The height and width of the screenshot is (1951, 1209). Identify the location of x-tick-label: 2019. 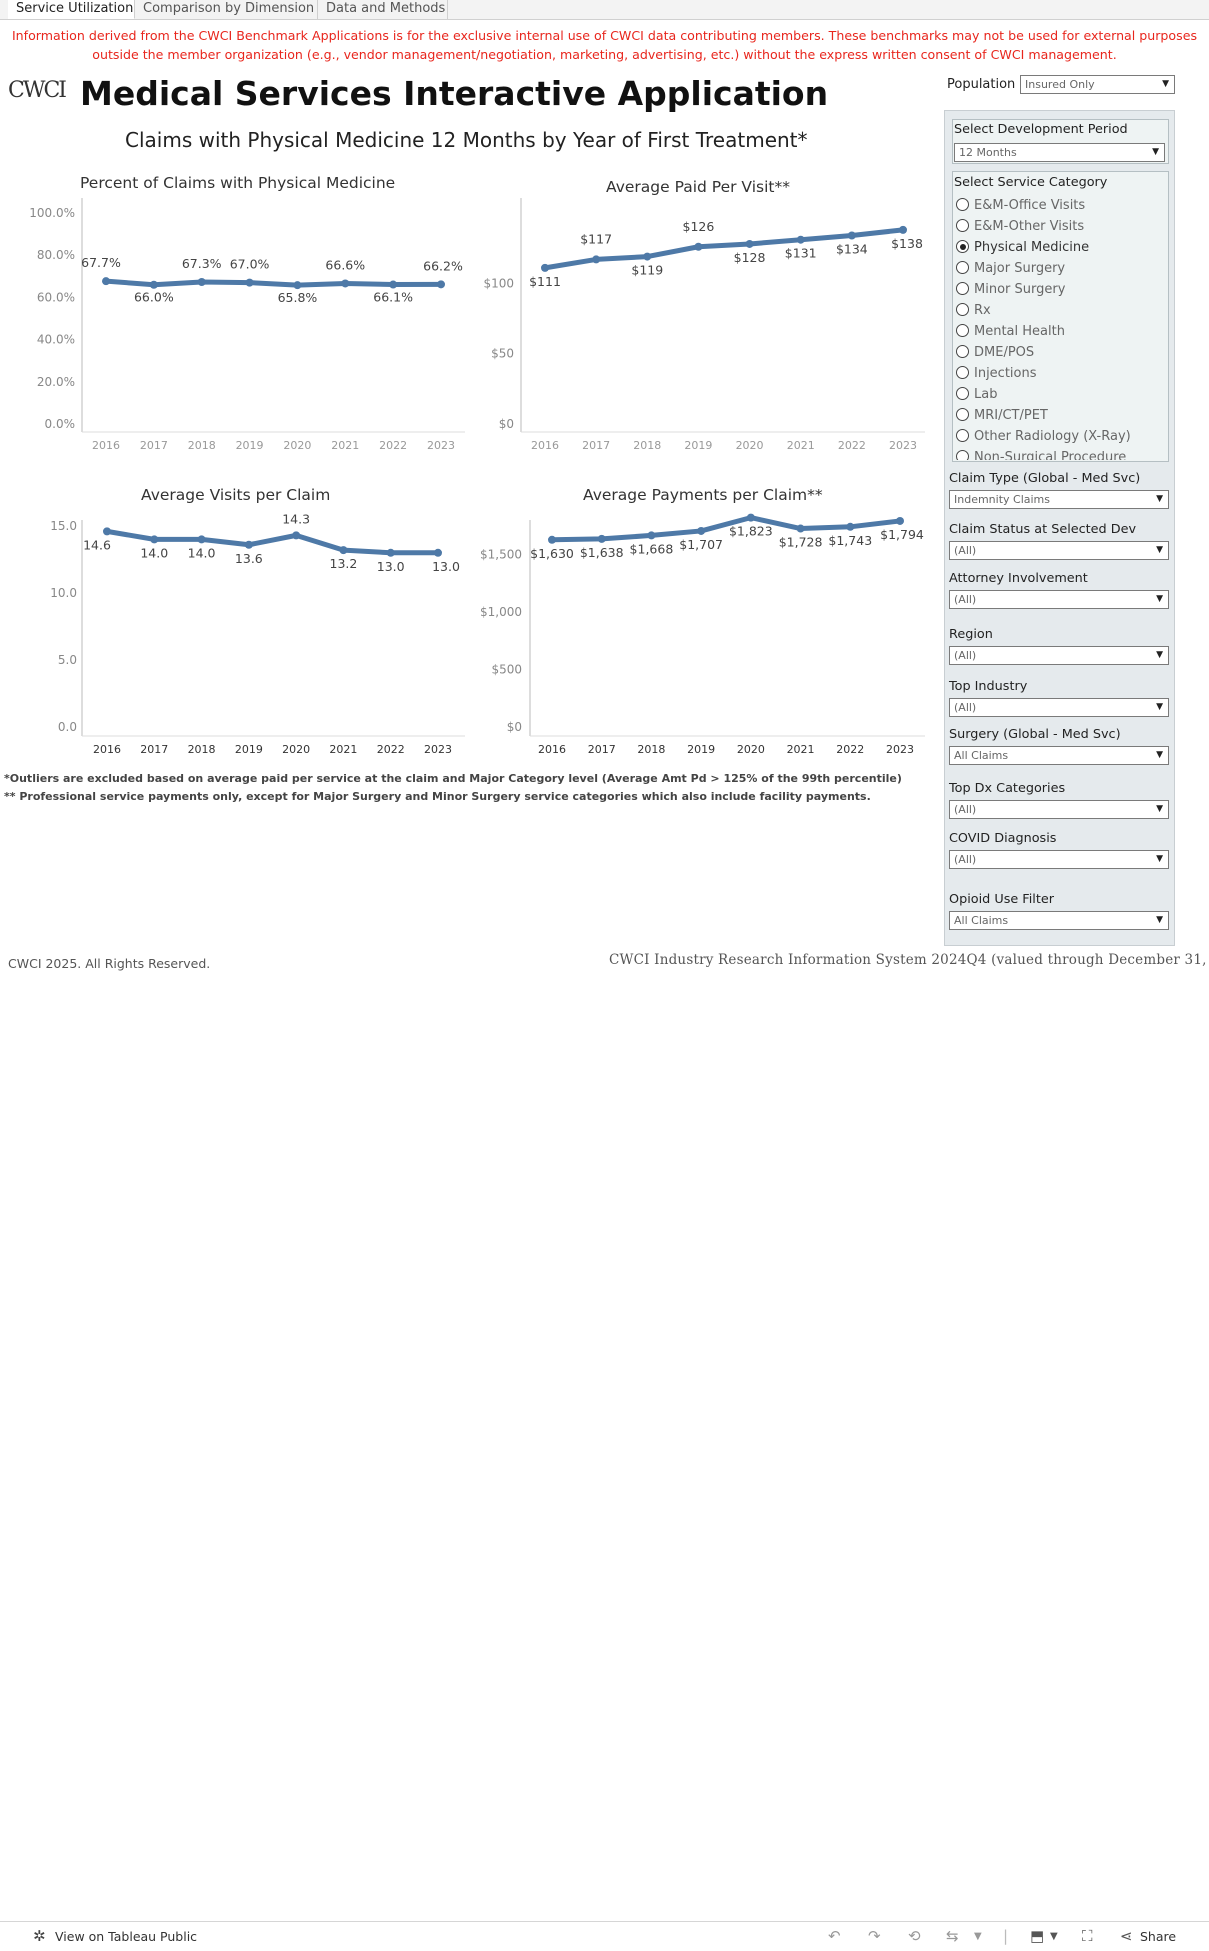
(249, 749).